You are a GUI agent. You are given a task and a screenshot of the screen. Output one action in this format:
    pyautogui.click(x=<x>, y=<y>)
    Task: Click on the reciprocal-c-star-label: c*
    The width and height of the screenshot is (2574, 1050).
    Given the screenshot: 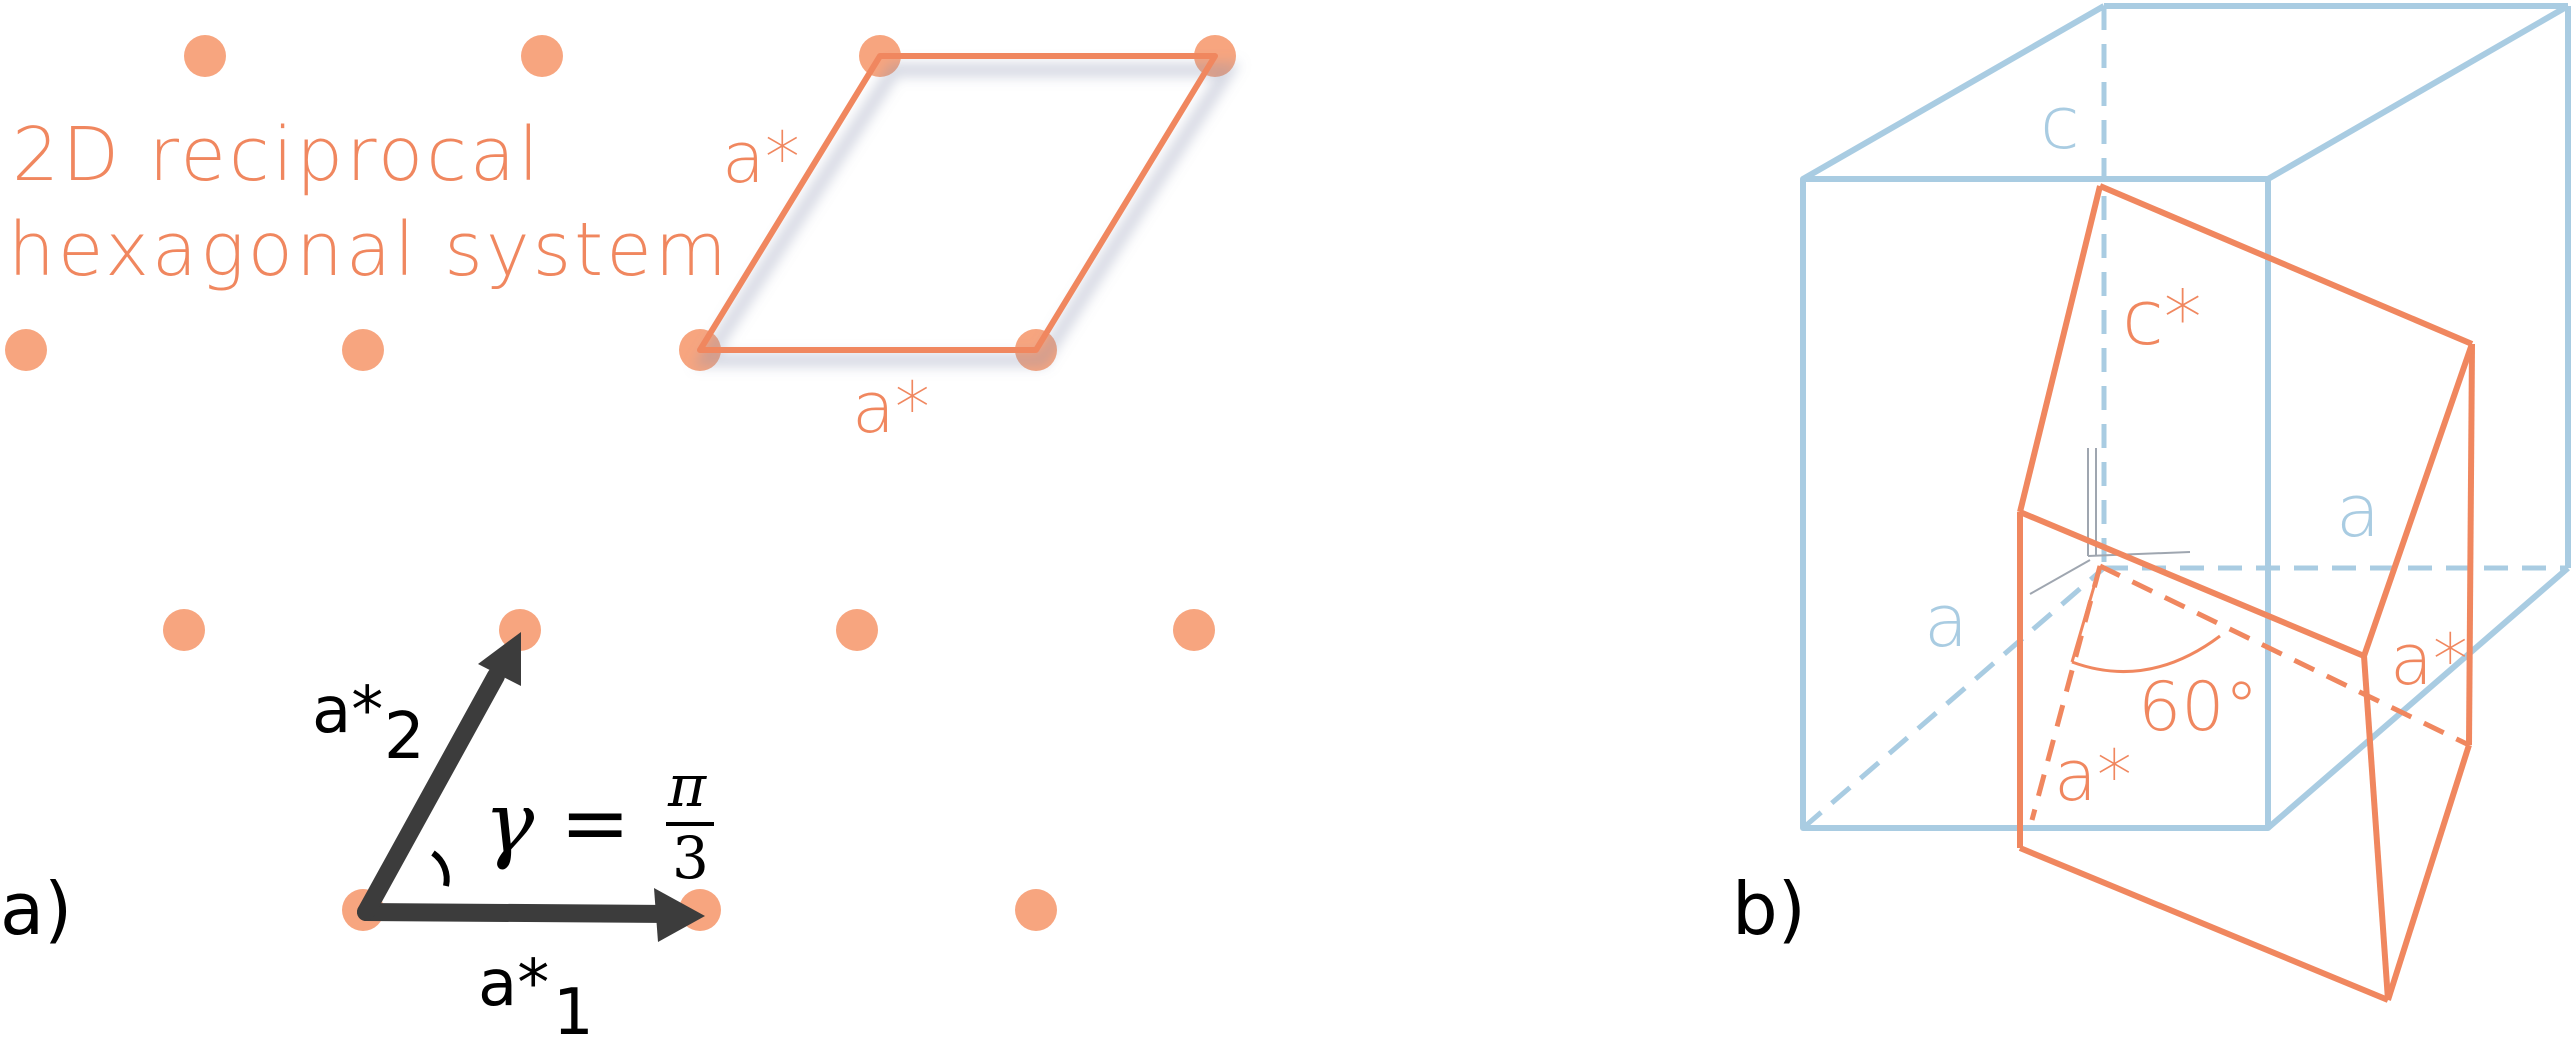 What is the action you would take?
    pyautogui.click(x=2162, y=317)
    